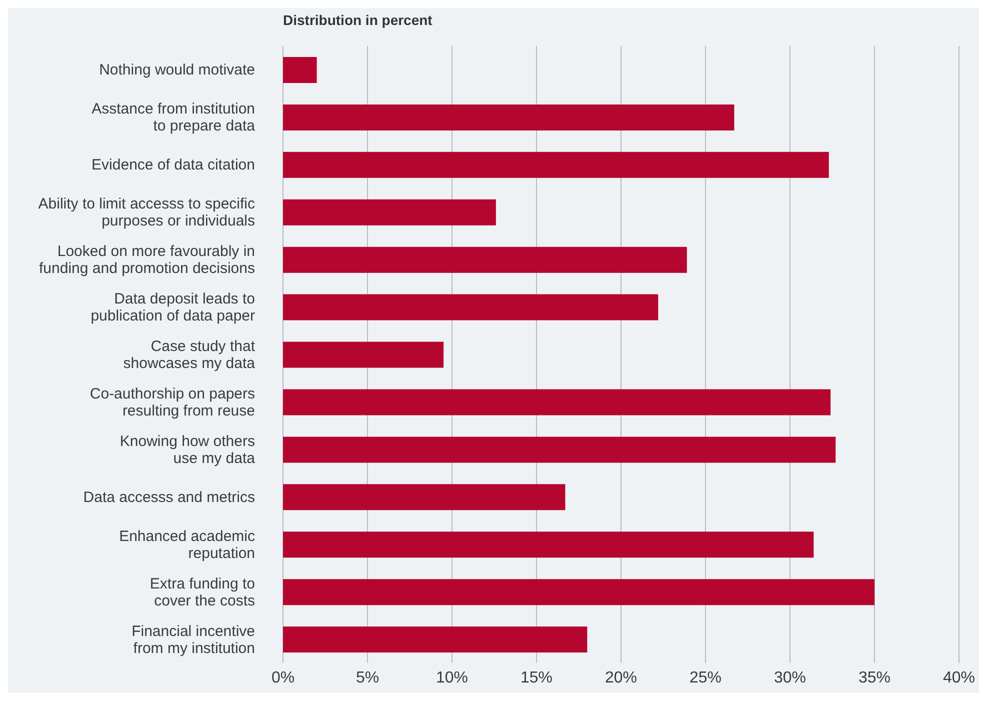 The image size is (987, 701). Describe the element at coordinates (790, 677) in the screenshot. I see `x-tick-label: 30%` at that location.